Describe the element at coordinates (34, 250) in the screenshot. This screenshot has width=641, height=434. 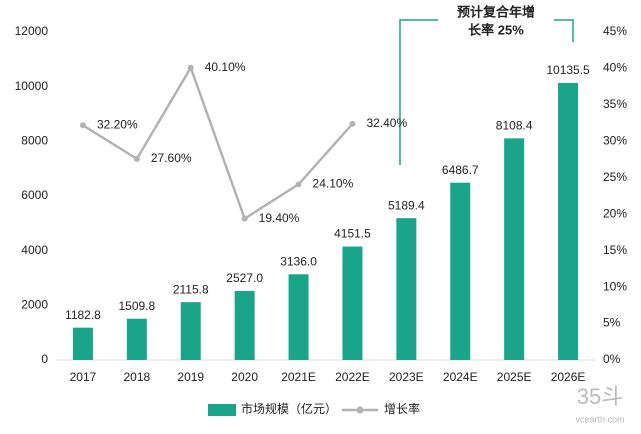
I see `y-tick-label: 4000` at that location.